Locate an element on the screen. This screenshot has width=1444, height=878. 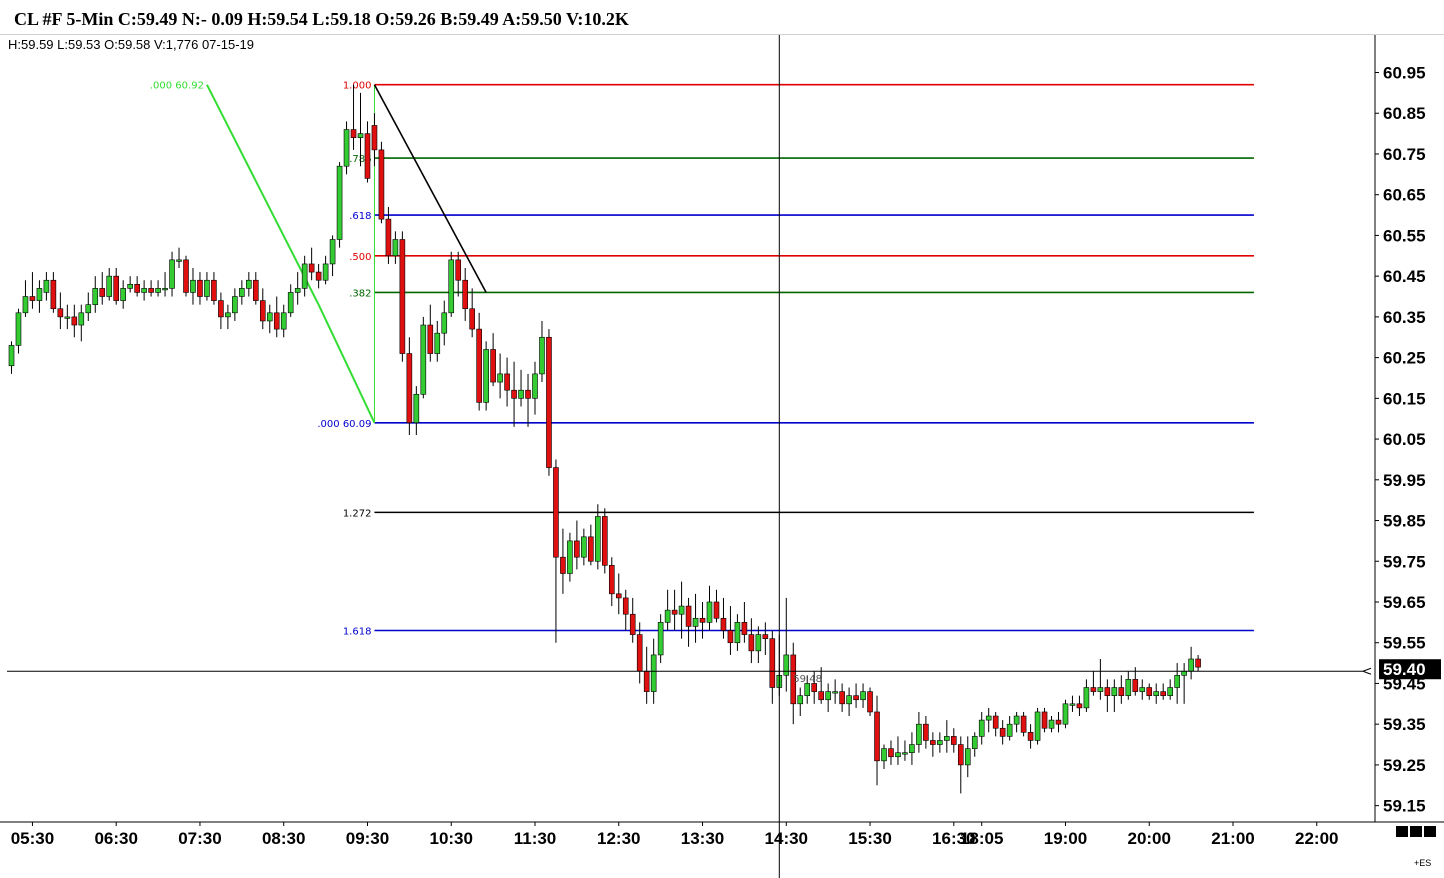
y-tick-label: 60.85 is located at coordinates (1404, 113).